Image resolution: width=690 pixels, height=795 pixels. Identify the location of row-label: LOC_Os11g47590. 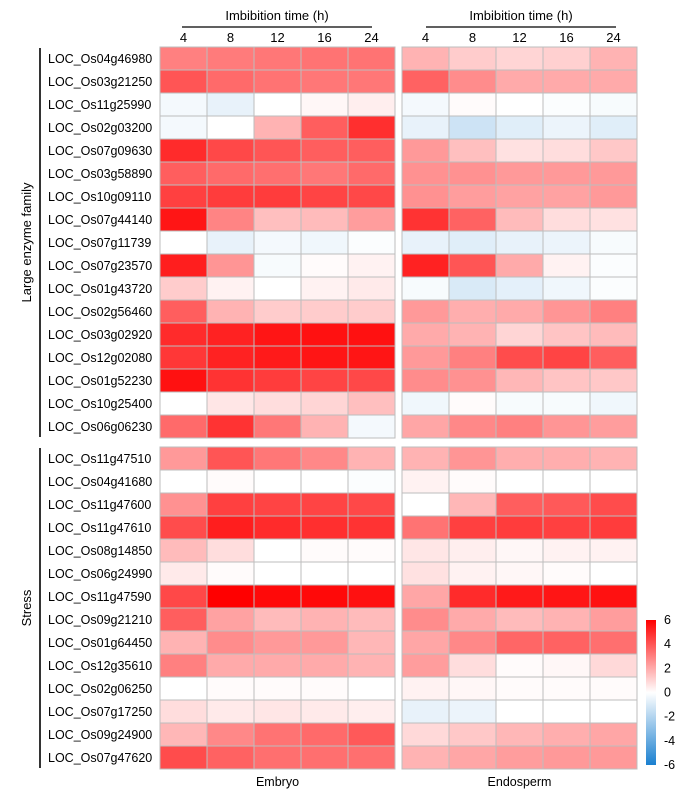
(99, 597).